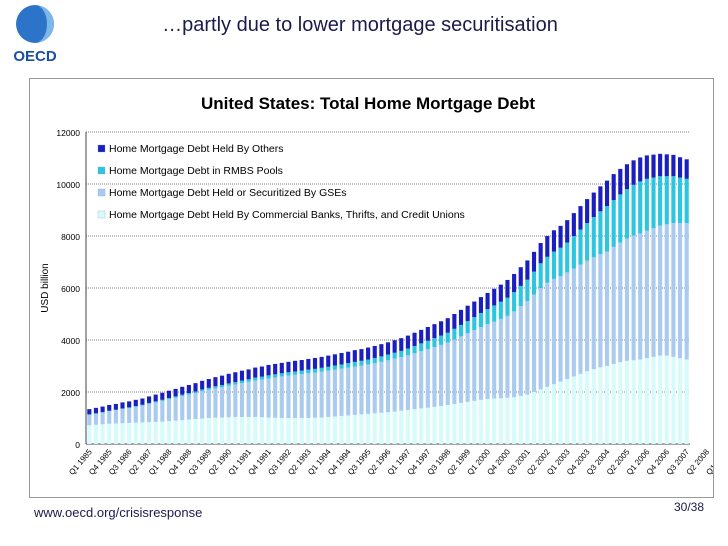  I want to click on y-tick-label: 6000, so click(70, 289).